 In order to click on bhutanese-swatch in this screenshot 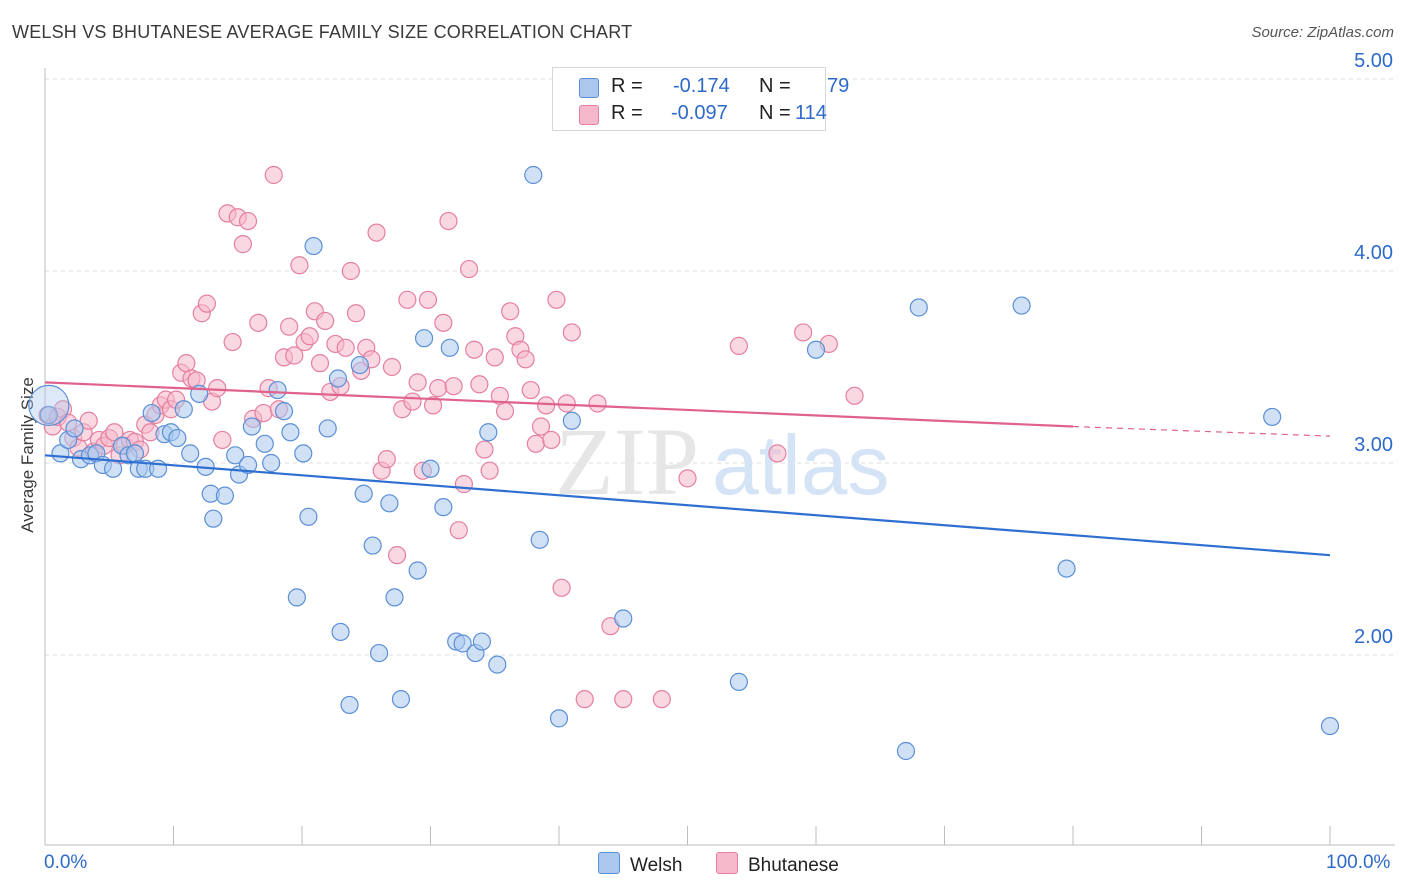, I will do `click(589, 115)`.